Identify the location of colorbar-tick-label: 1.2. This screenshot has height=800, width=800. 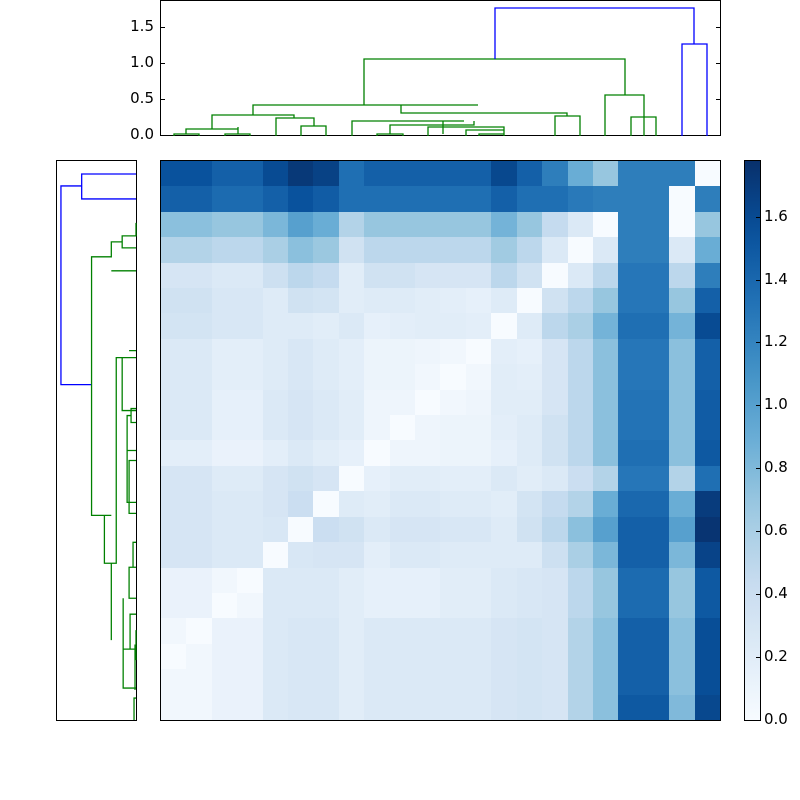
(776, 341).